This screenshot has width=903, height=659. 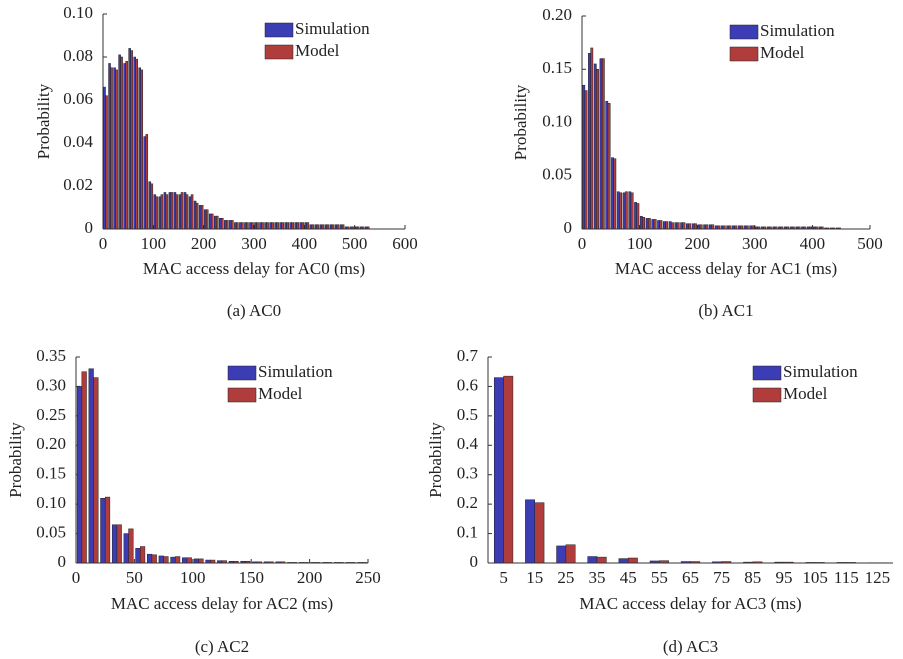 What do you see at coordinates (251, 577) in the screenshot?
I see `x-tick-label: 150` at bounding box center [251, 577].